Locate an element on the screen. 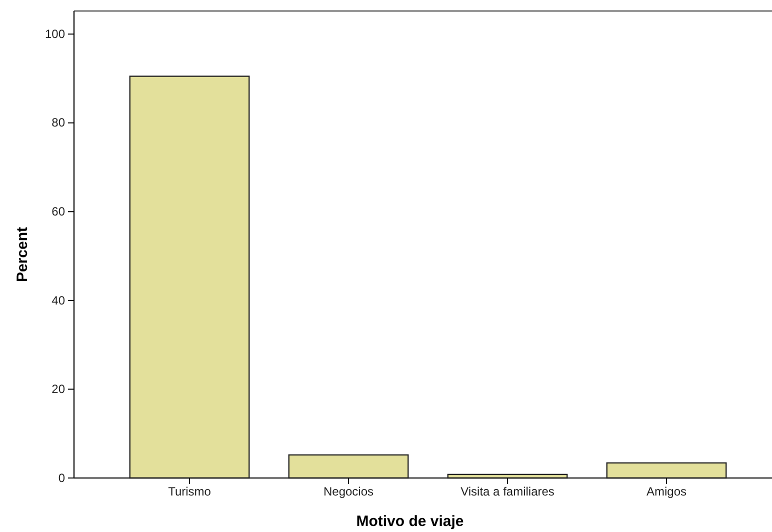 The image size is (772, 532). y-tick-label: 100 is located at coordinates (55, 33).